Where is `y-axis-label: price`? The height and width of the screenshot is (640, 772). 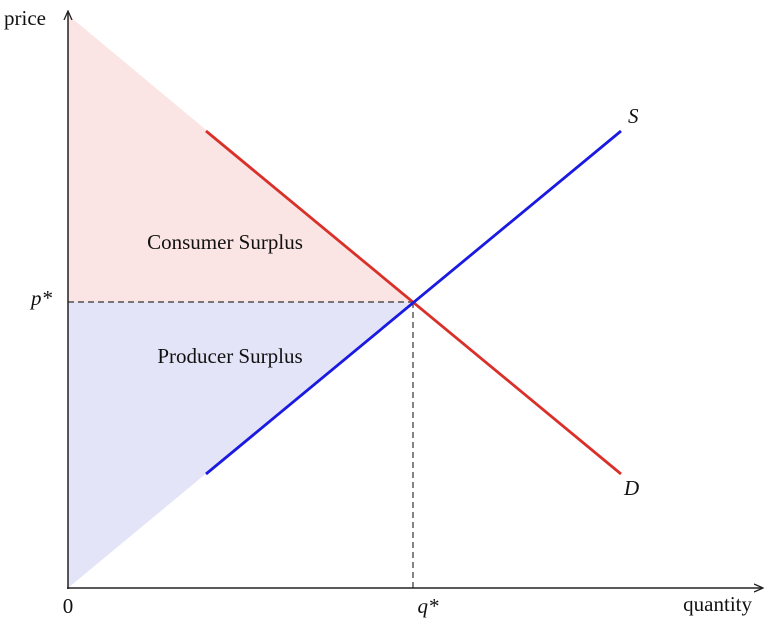
y-axis-label: price is located at coordinates (25, 18).